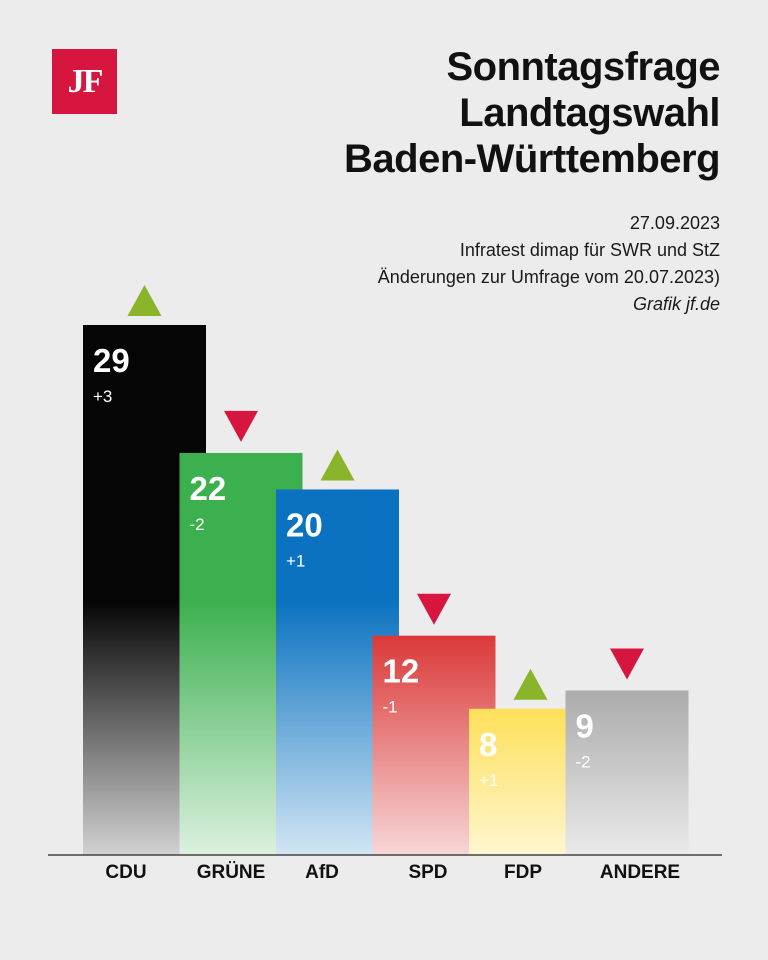 This screenshot has width=768, height=960. Describe the element at coordinates (125, 872) in the screenshot. I see `category-label-cdu: CDU` at that location.